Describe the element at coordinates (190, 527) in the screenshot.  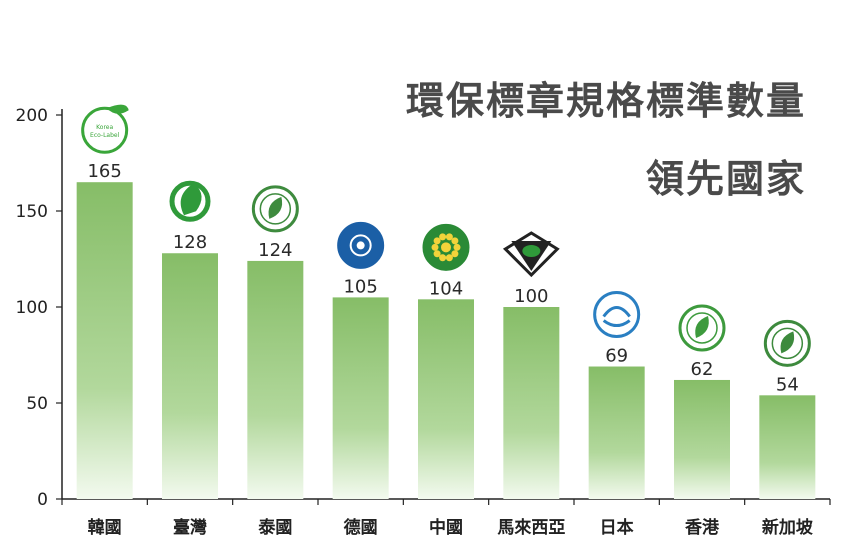
I see `x-tick-label: 臺灣` at that location.